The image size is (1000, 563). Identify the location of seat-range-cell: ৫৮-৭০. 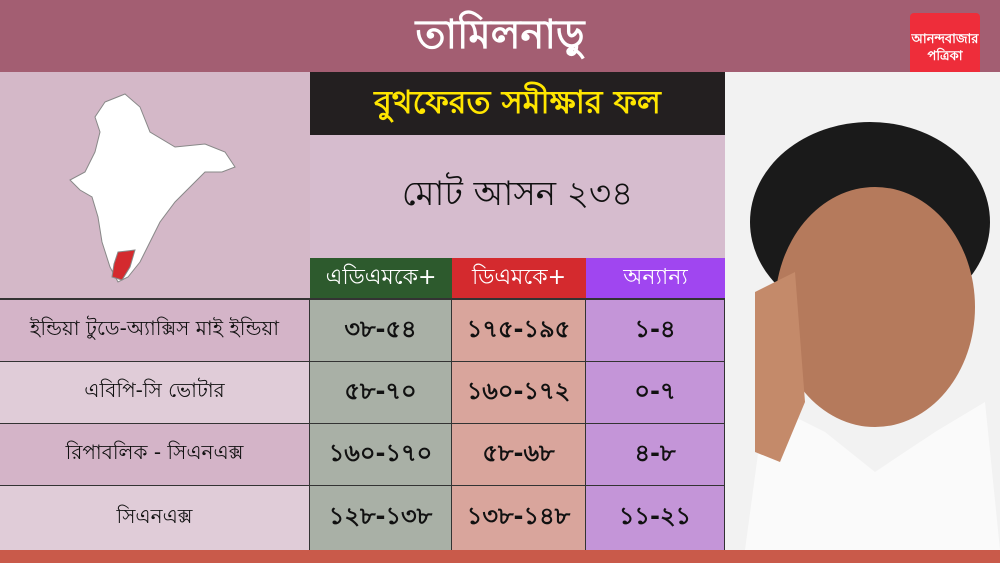
(381, 392).